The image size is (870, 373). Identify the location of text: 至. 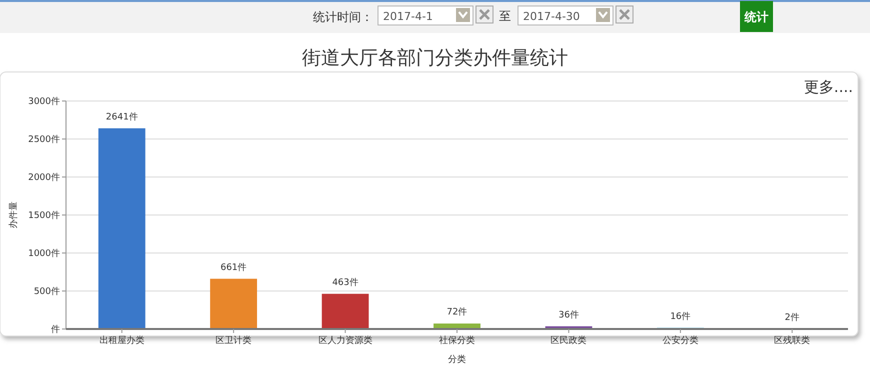
(505, 16).